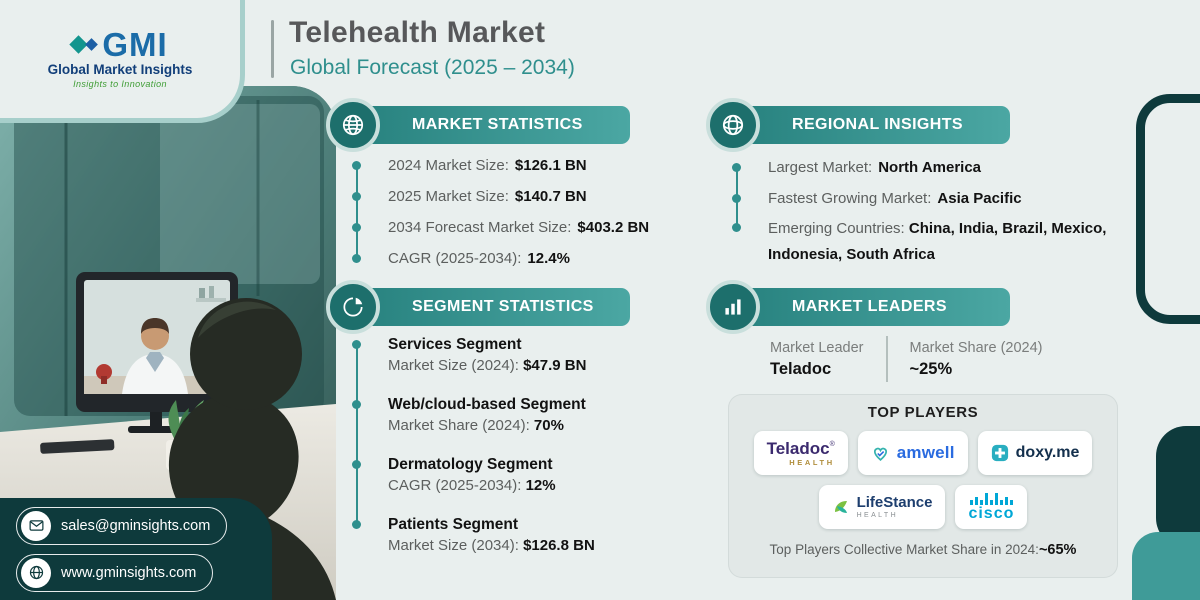 The image size is (1200, 600). I want to click on regional-label: Fastest Growing Market:, so click(850, 198).